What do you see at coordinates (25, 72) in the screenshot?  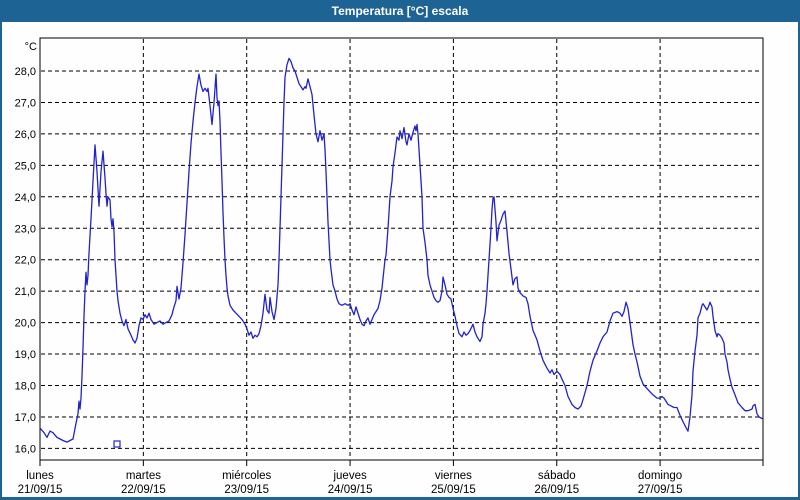 I see `y-tick-label: 28,0` at bounding box center [25, 72].